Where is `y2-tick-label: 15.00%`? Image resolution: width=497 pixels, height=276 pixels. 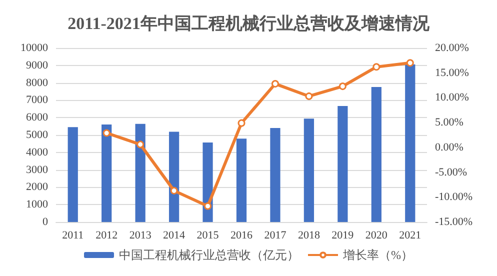 y2-tick-label: 15.00% is located at coordinates (452, 72).